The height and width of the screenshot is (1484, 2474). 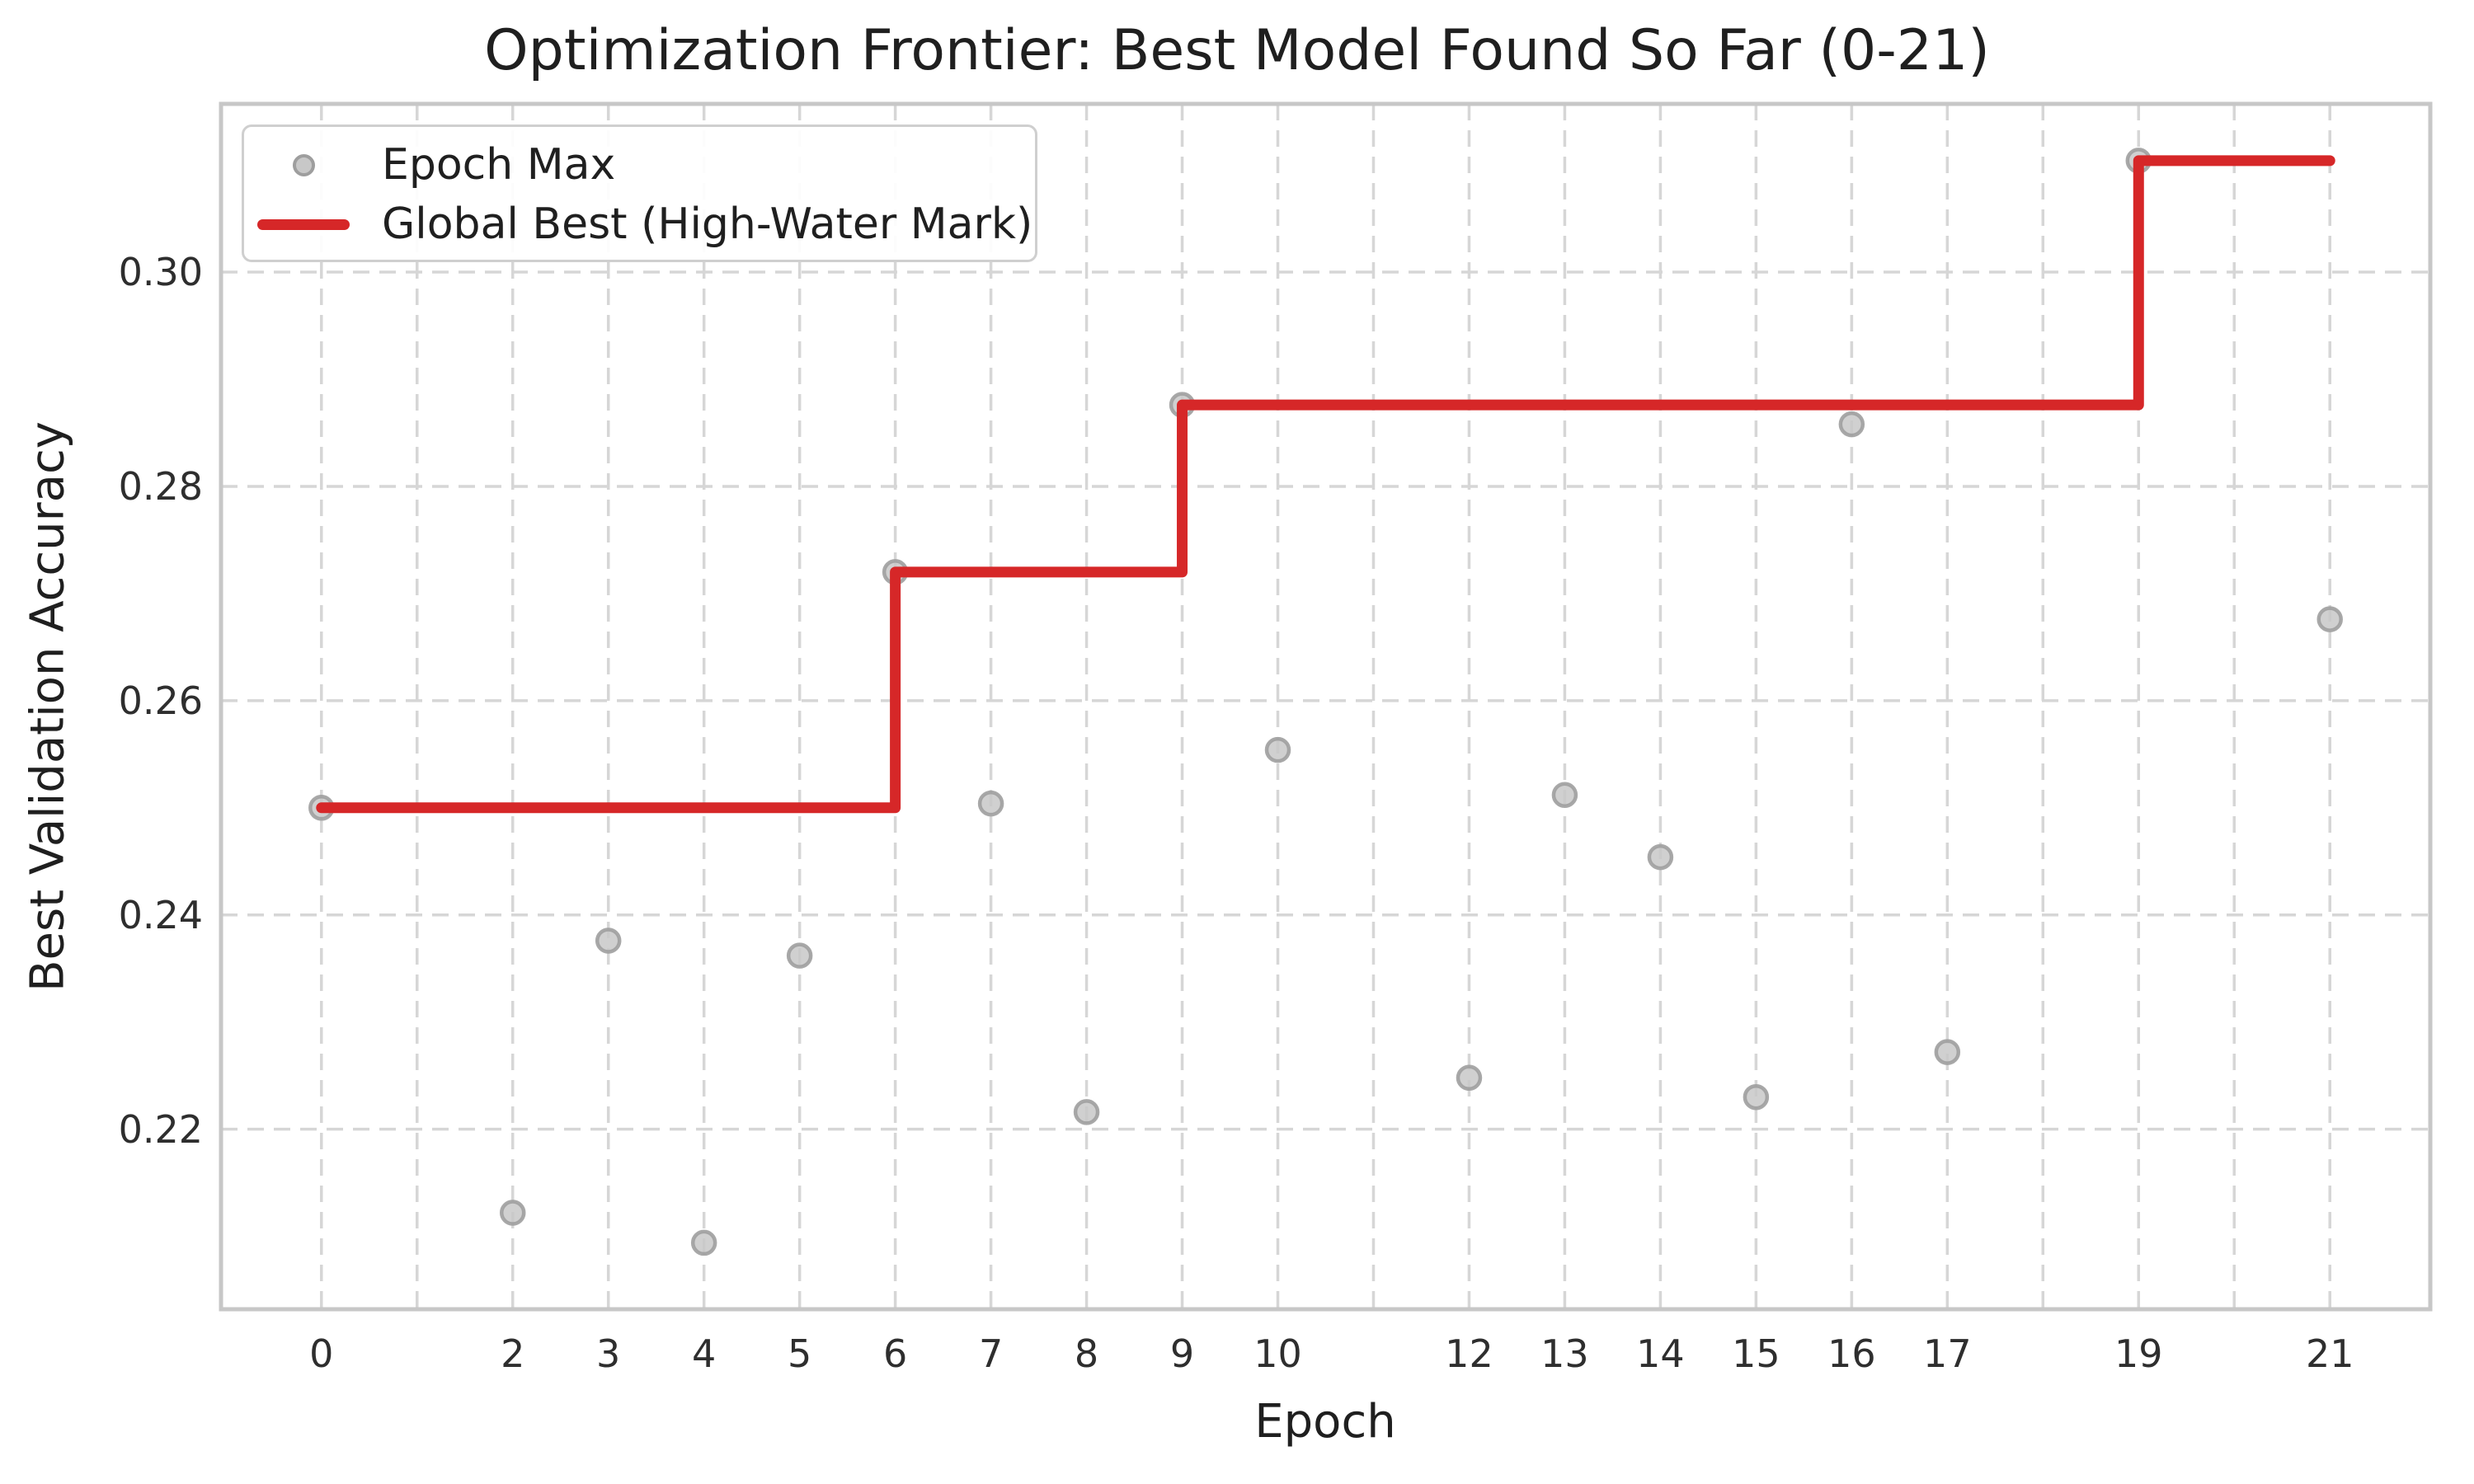 I want to click on x-tick-label: 5, so click(x=800, y=1353).